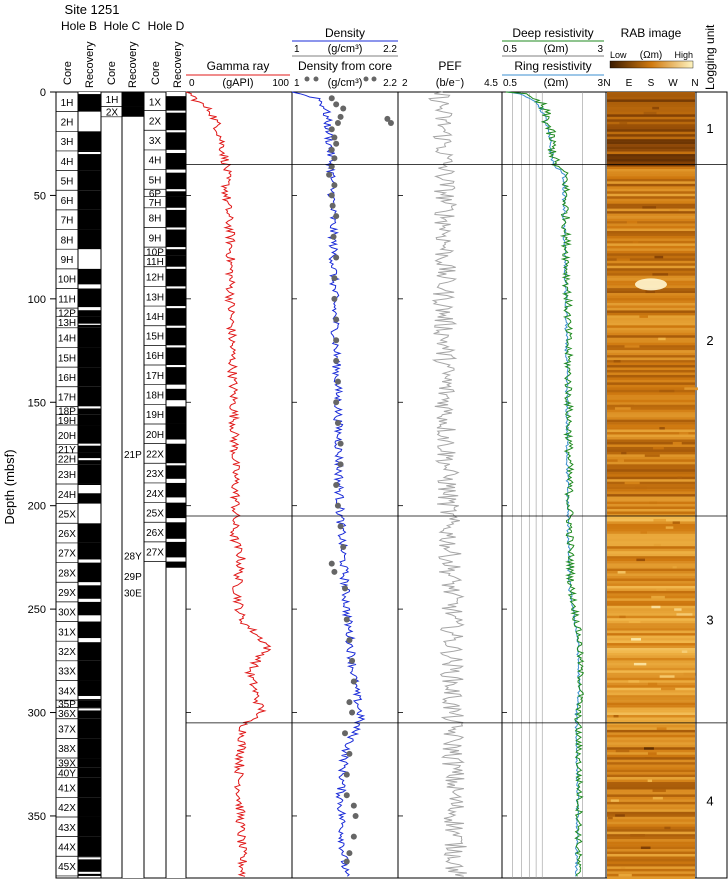 This screenshot has height=879, width=728. I want to click on core-label: 31X, so click(67, 632).